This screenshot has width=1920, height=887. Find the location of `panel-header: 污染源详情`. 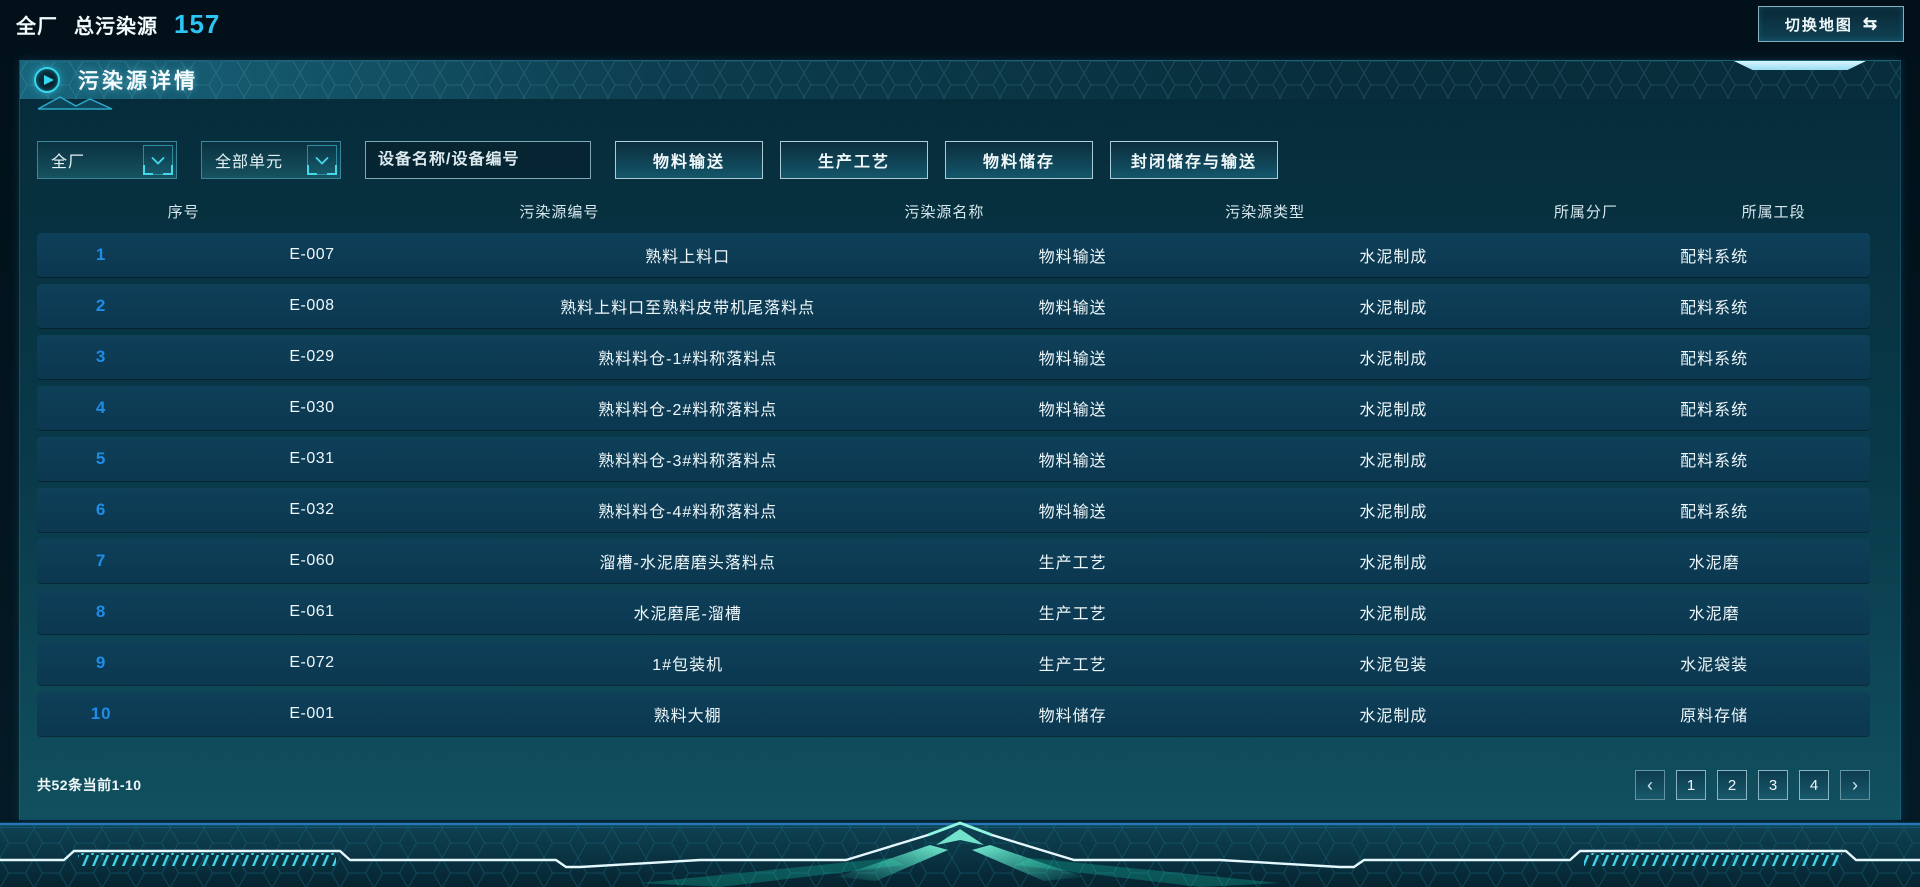

panel-header: 污染源详情 is located at coordinates (960, 85).